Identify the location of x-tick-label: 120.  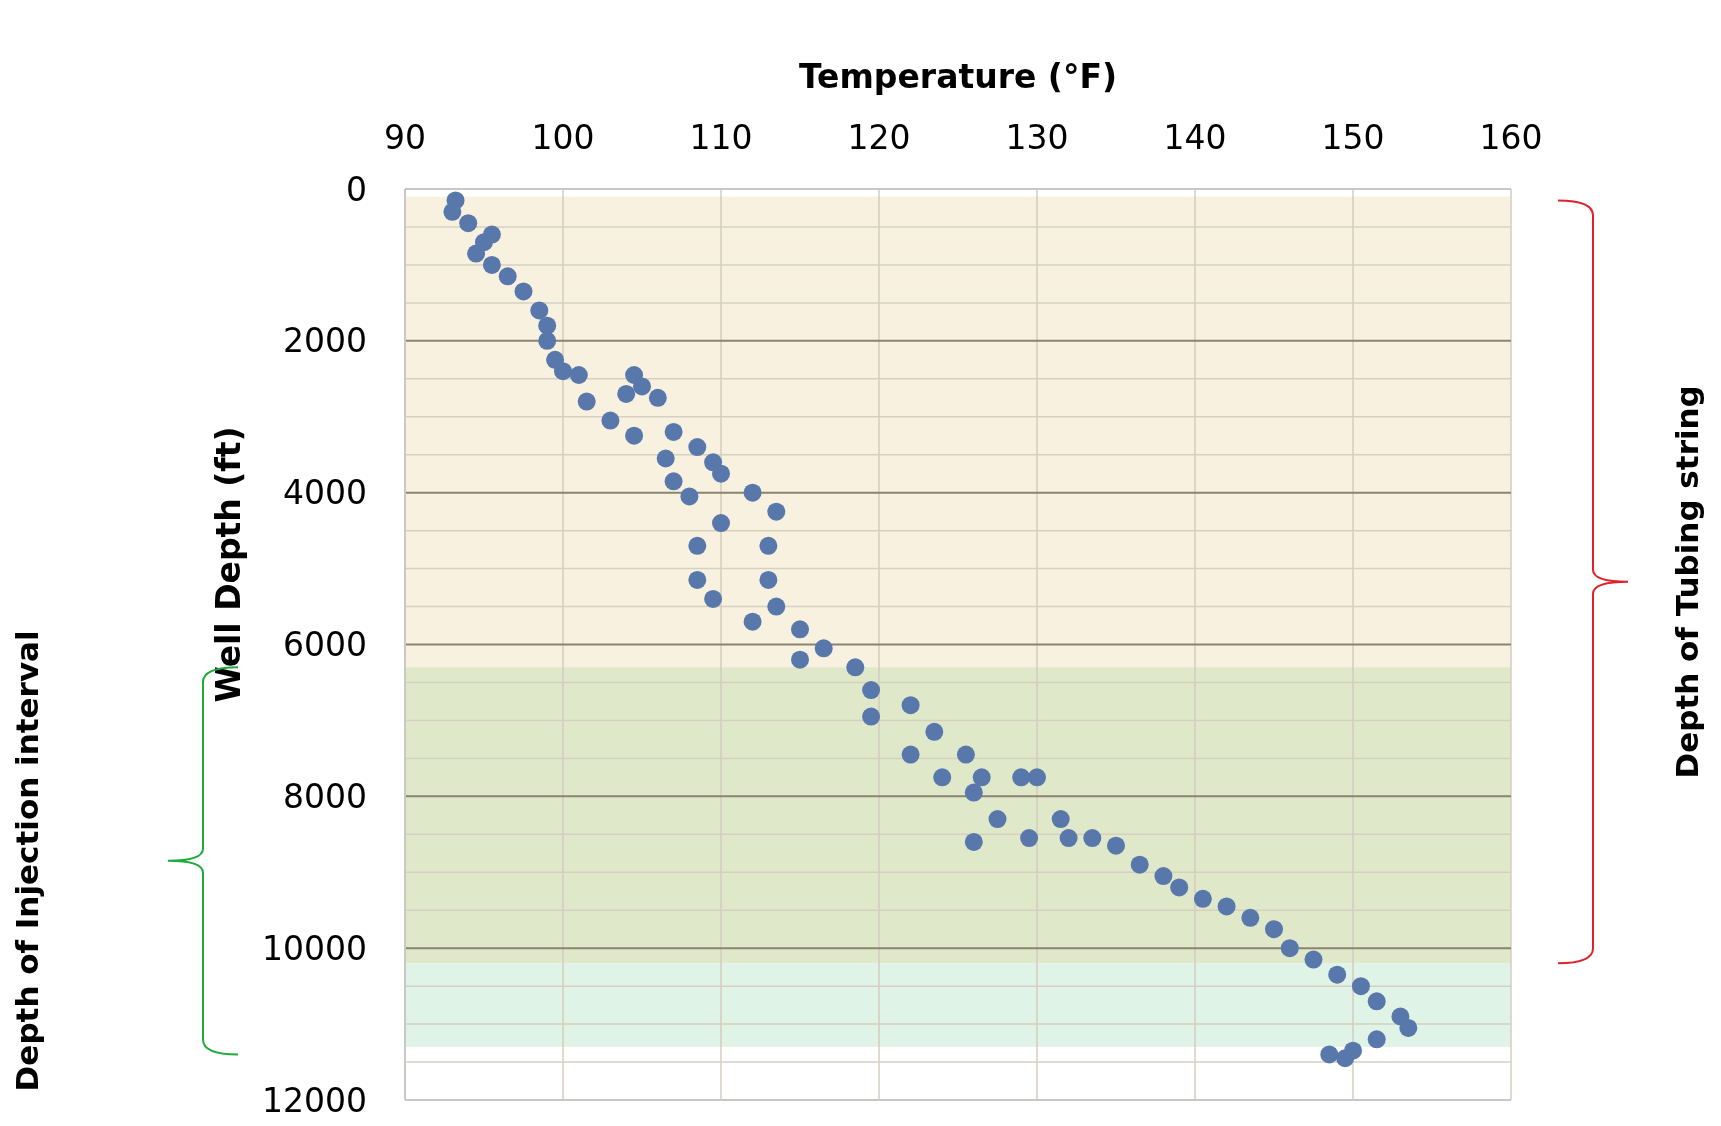
(879, 137).